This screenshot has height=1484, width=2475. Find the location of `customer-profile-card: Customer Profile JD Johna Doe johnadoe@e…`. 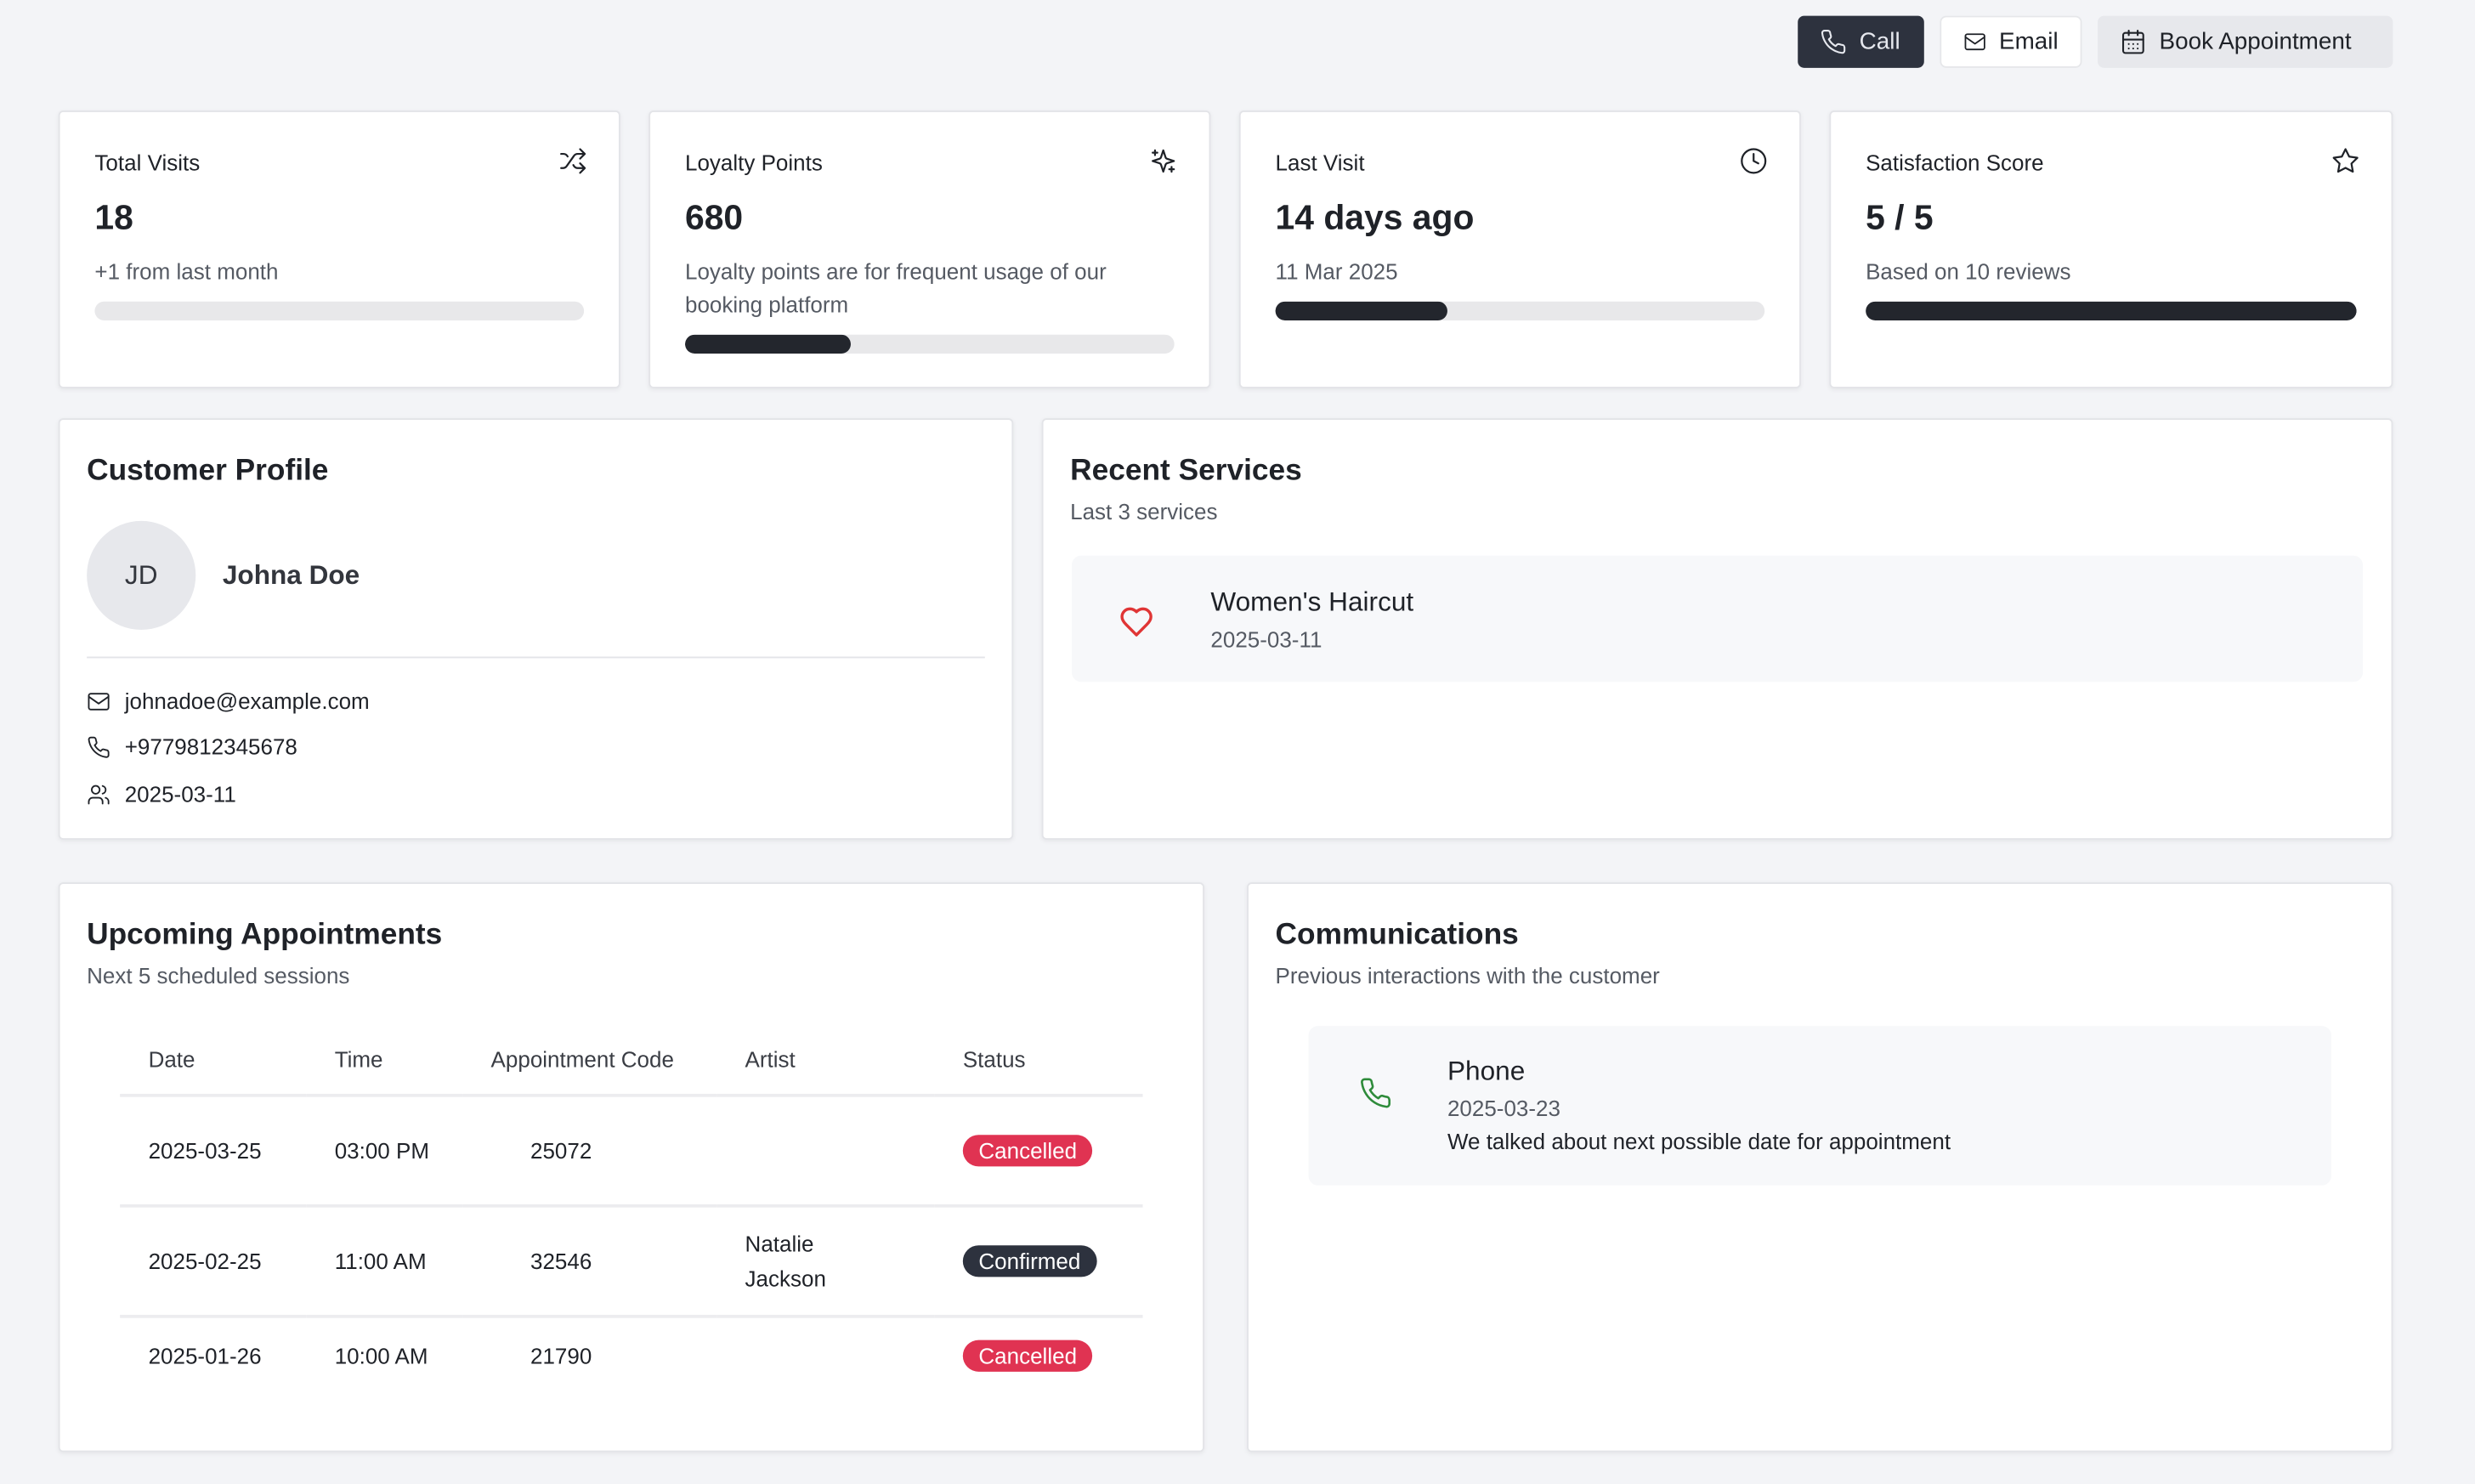

customer-profile-card: Customer Profile JD Johna Doe johnadoe@e… is located at coordinates (536, 629).